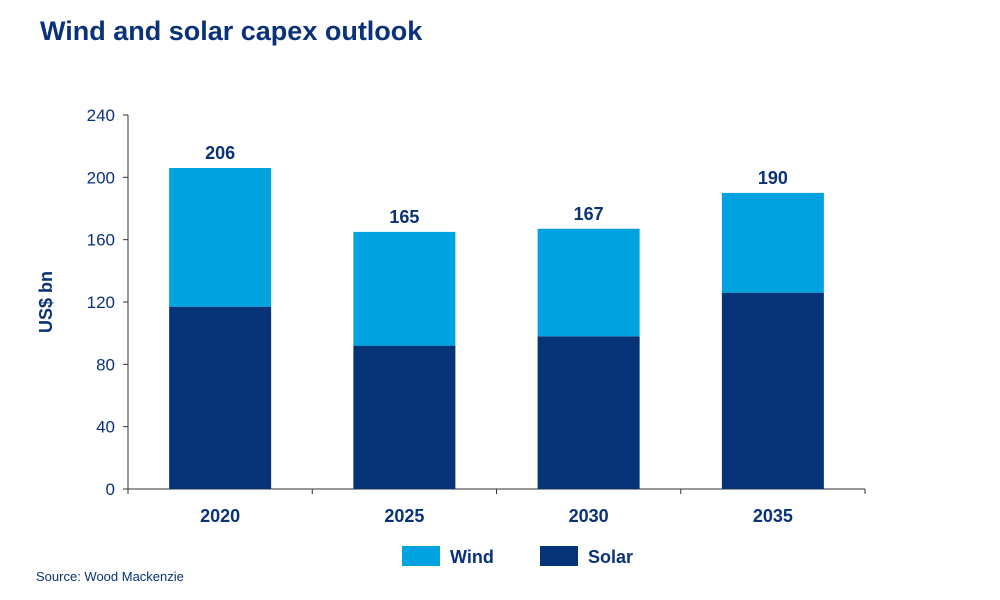 The width and height of the screenshot is (1000, 600). What do you see at coordinates (421, 556) in the screenshot?
I see `legend-swatch-wind` at bounding box center [421, 556].